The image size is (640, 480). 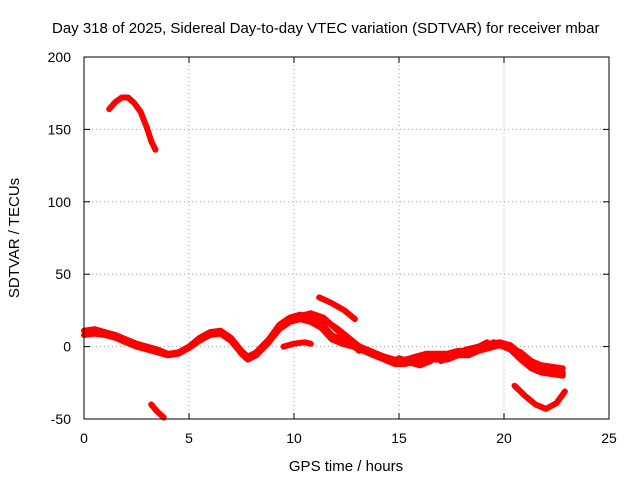 I want to click on x-tick-label: 0, so click(x=84, y=438).